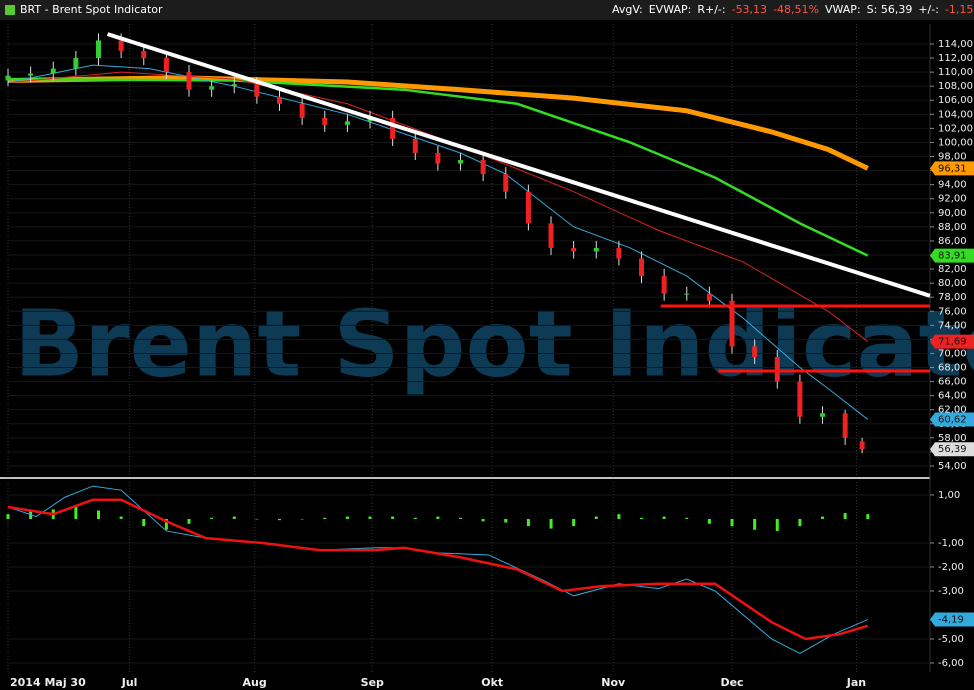  What do you see at coordinates (952, 269) in the screenshot?
I see `y-tick-label: 82,00` at bounding box center [952, 269].